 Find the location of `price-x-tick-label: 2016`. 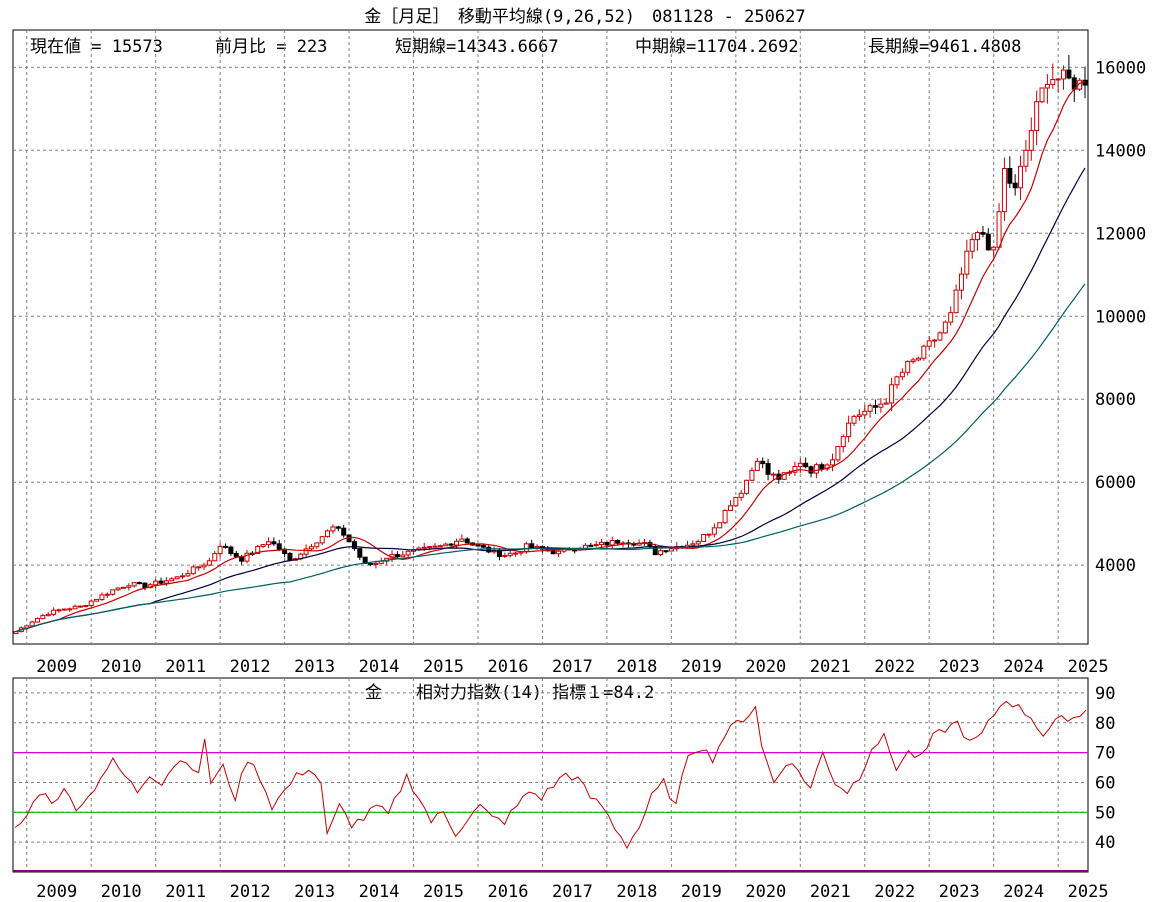

price-x-tick-label: 2016 is located at coordinates (508, 667).